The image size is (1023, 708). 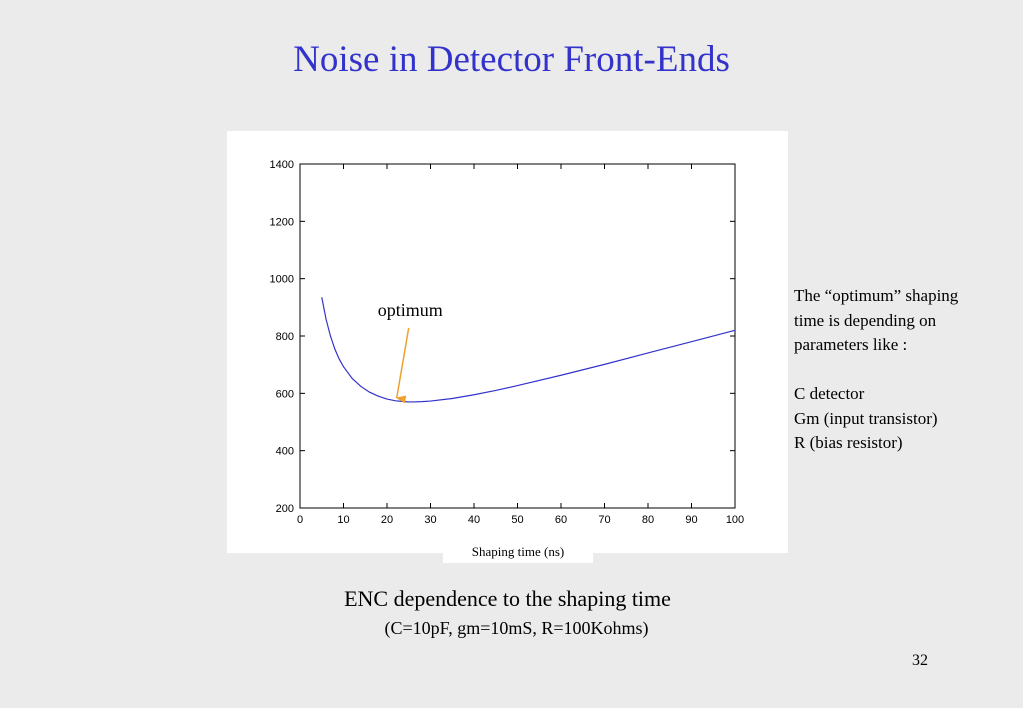 I want to click on side-note-line: R (bias resistor), so click(x=848, y=442).